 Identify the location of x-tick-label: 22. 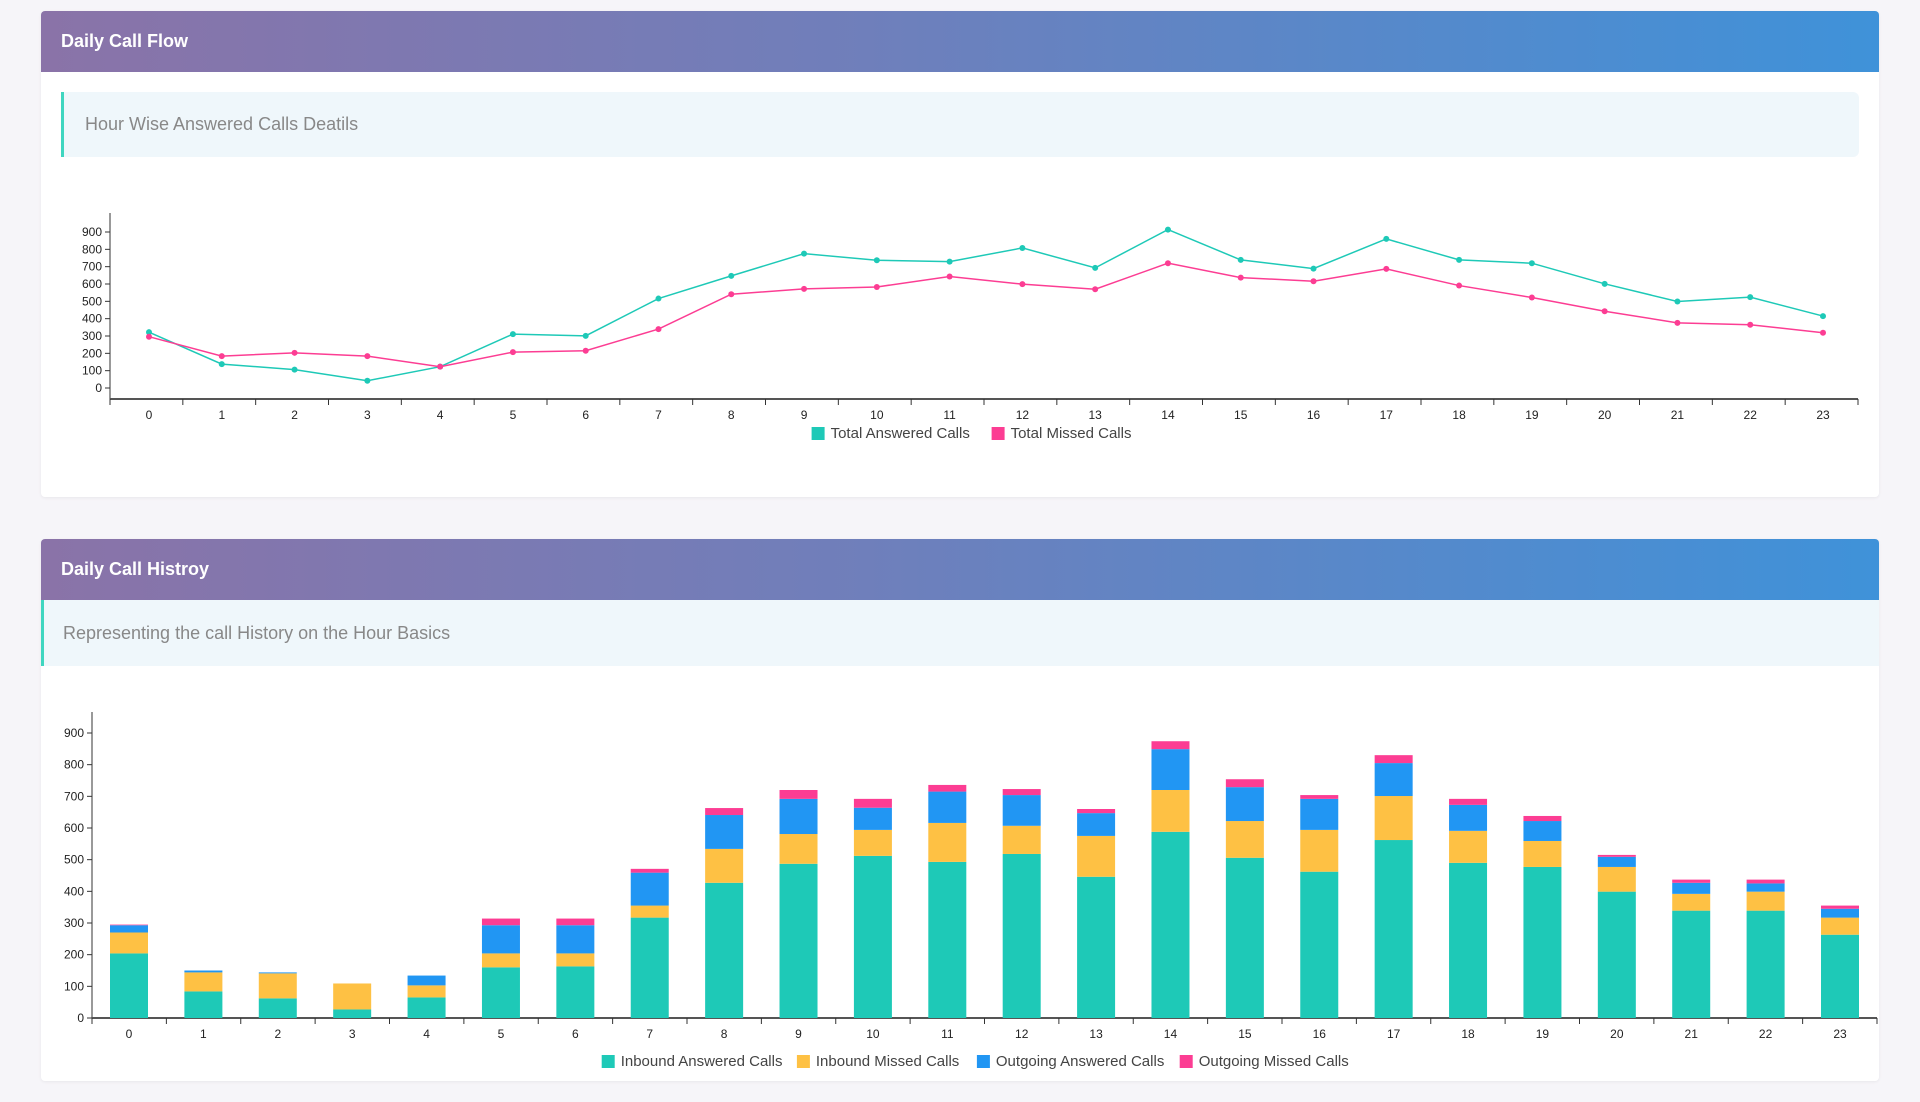
(1766, 1034).